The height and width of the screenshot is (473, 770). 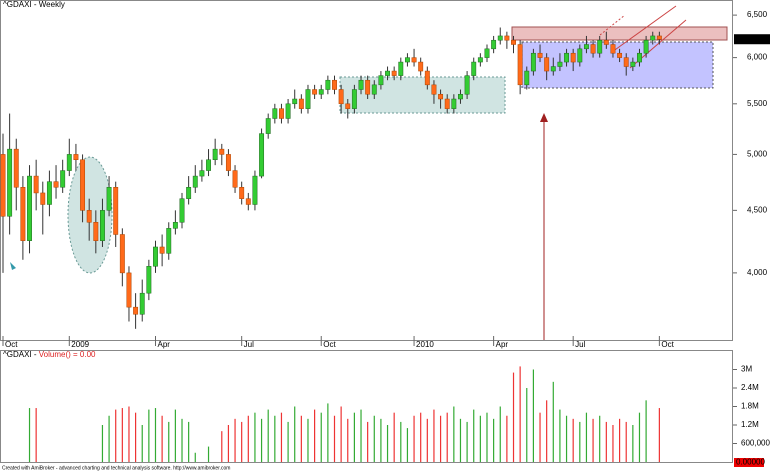 What do you see at coordinates (757, 209) in the screenshot?
I see `y-tick-label: 4,500` at bounding box center [757, 209].